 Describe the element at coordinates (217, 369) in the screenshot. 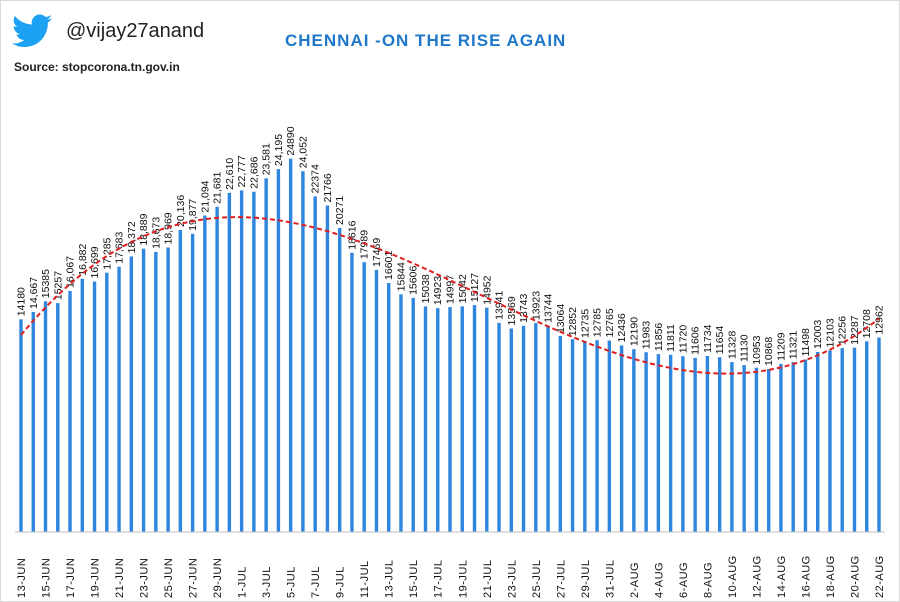

I see `bar-29-JUN` at that location.